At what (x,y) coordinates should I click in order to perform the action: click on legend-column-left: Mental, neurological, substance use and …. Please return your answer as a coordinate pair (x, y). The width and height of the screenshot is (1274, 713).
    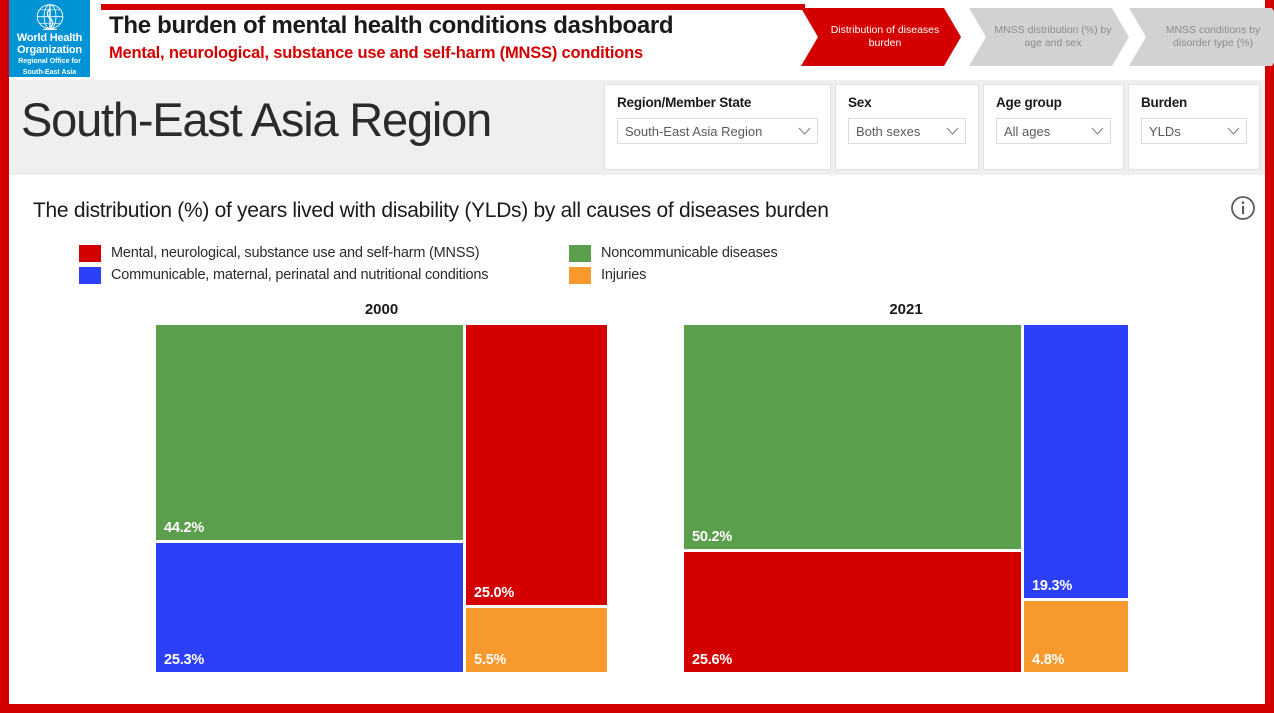
    Looking at the image, I should click on (284, 267).